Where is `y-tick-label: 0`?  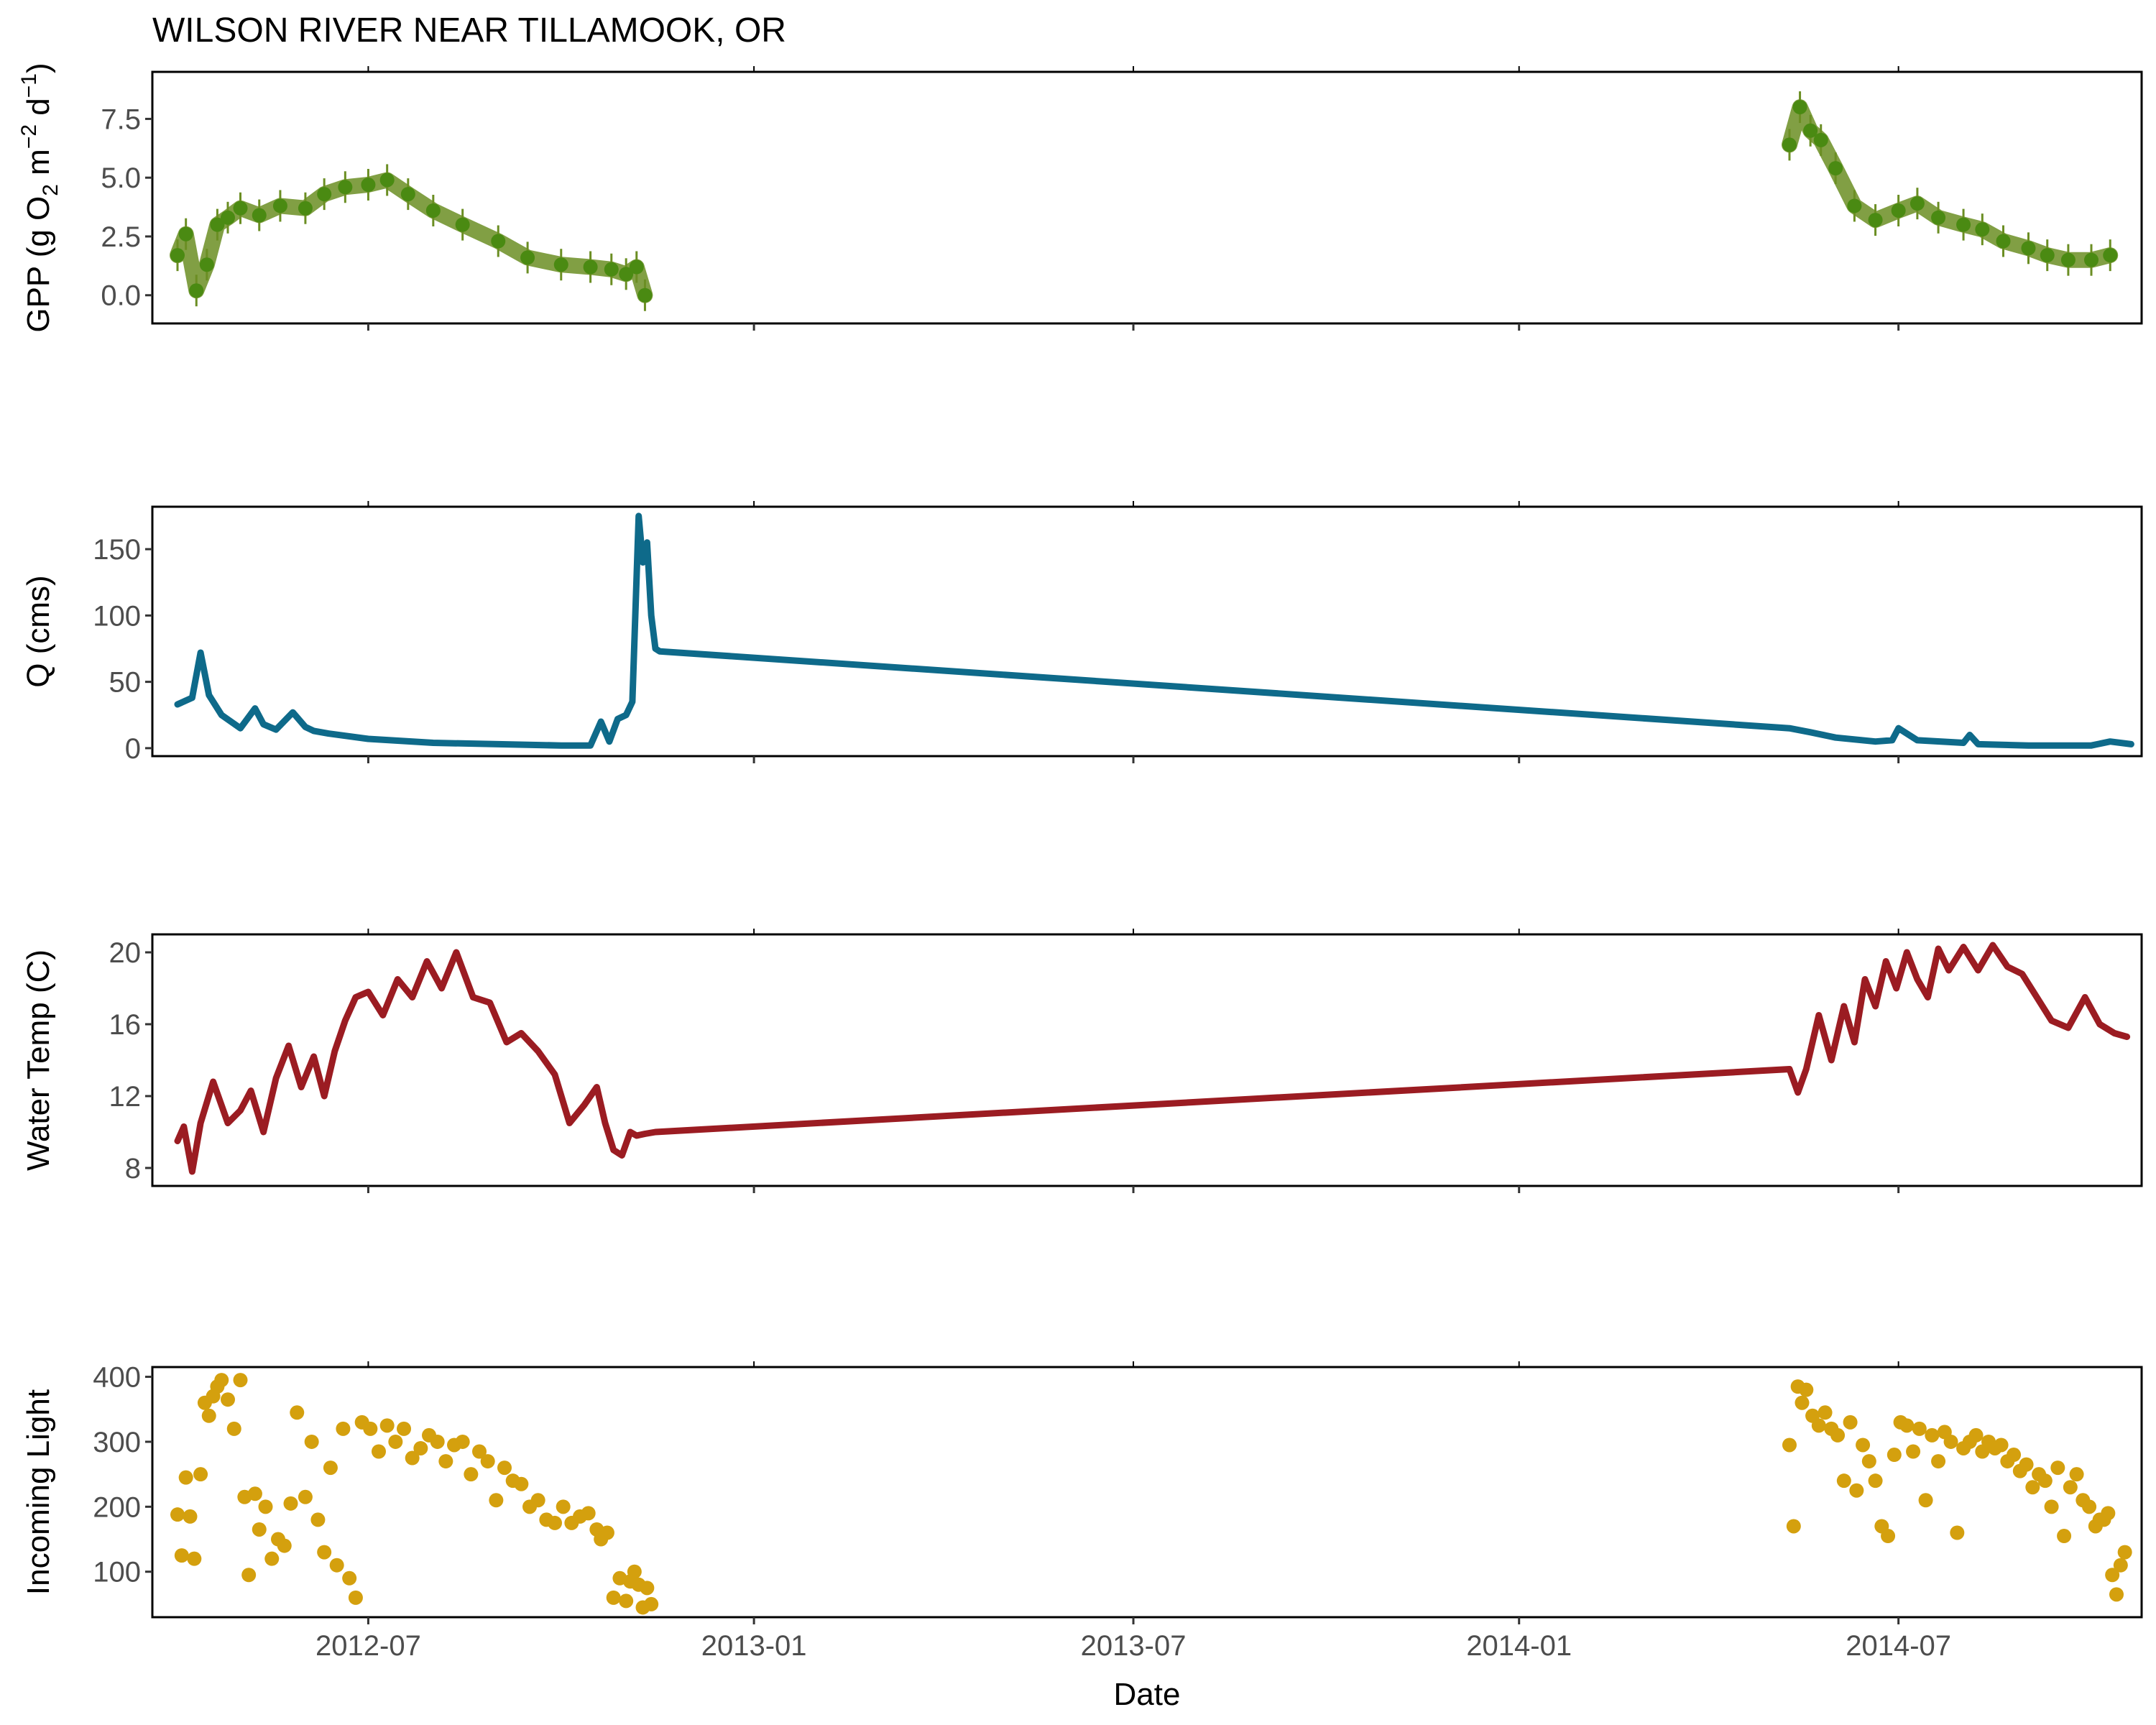
y-tick-label: 0 is located at coordinates (133, 749).